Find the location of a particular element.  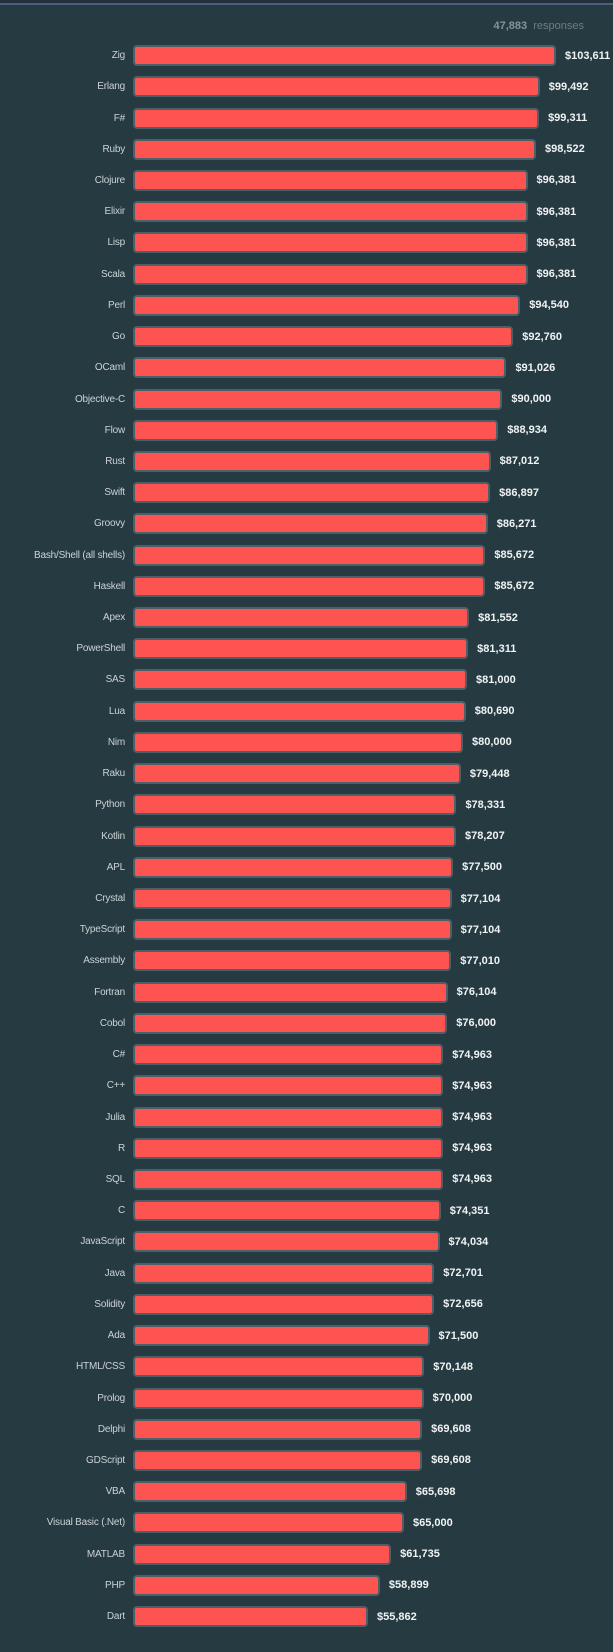

bar-area: $98,522 is located at coordinates (373, 149).